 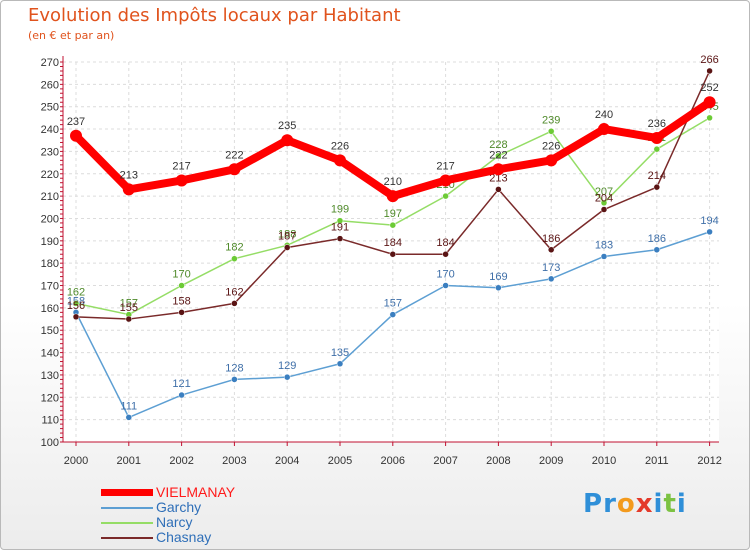 What do you see at coordinates (340, 146) in the screenshot?
I see `data-label-vielmanay: 226` at bounding box center [340, 146].